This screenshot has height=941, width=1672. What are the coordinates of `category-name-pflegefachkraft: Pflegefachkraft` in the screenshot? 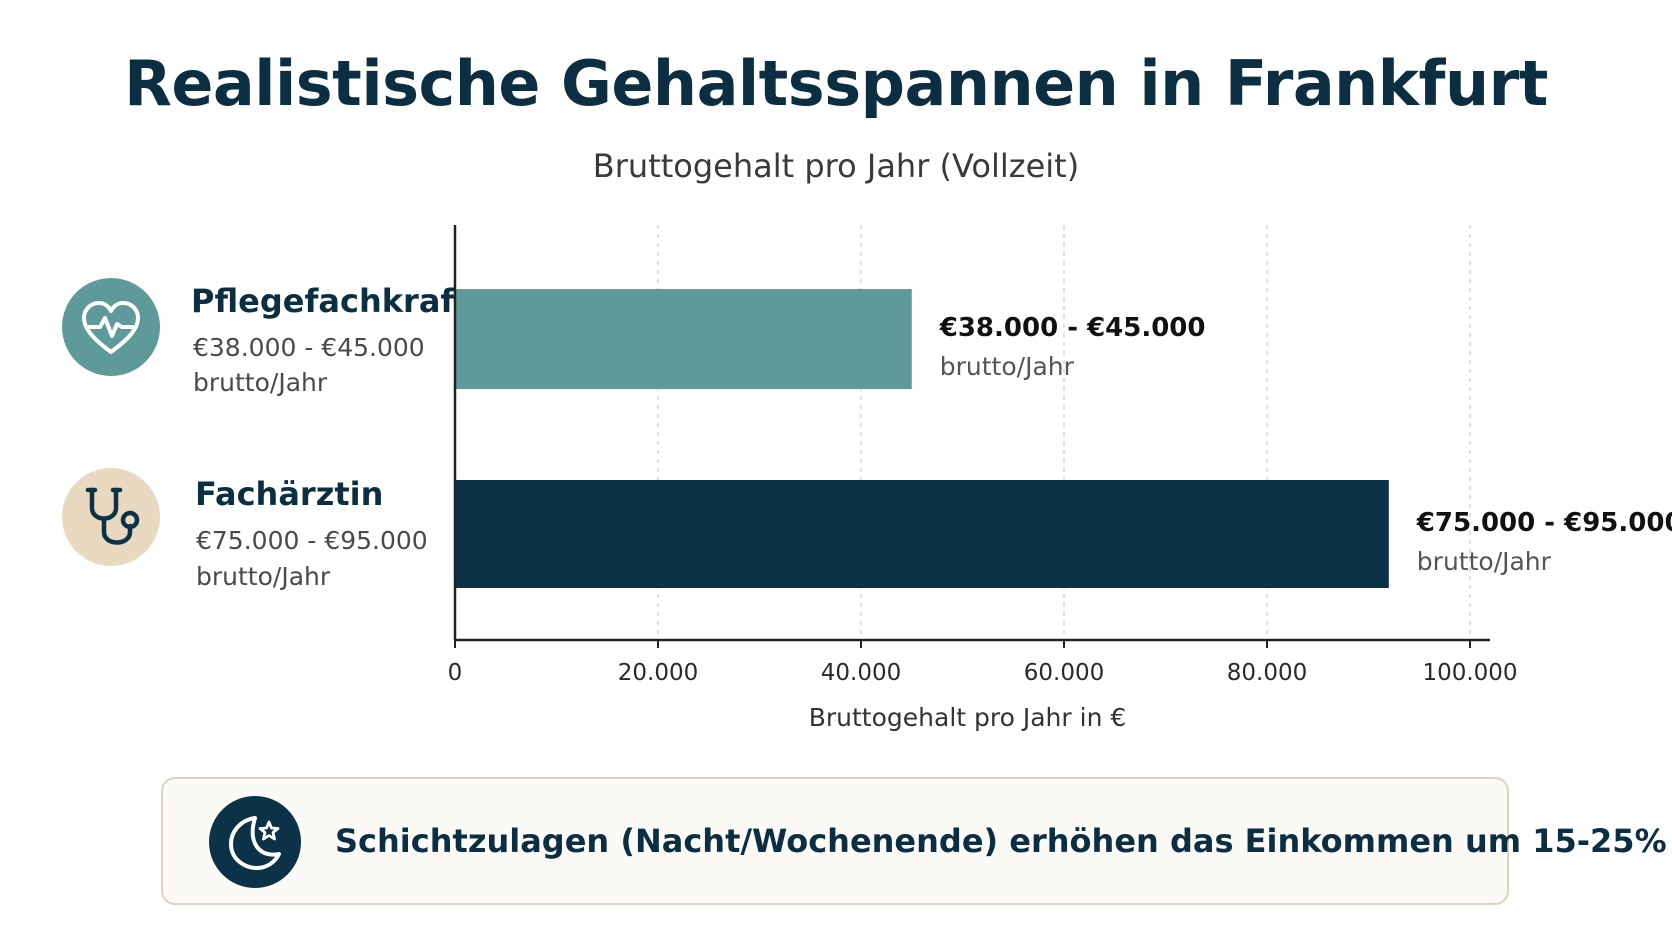 It's located at (330, 301).